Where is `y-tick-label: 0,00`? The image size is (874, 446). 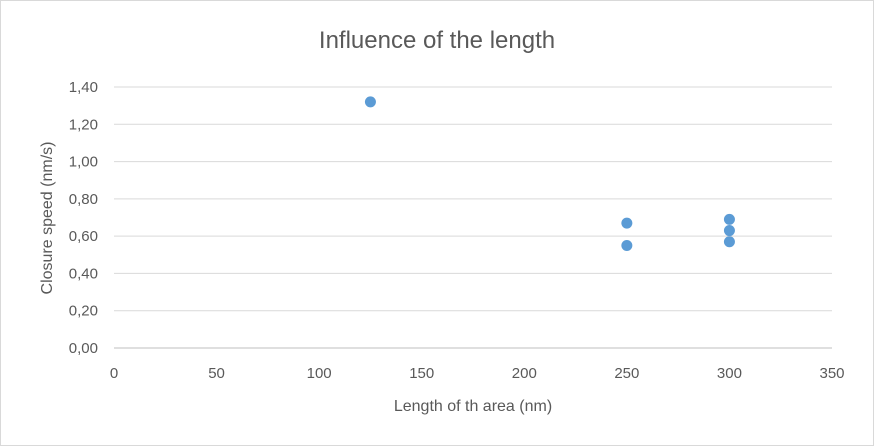 y-tick-label: 0,00 is located at coordinates (83, 348).